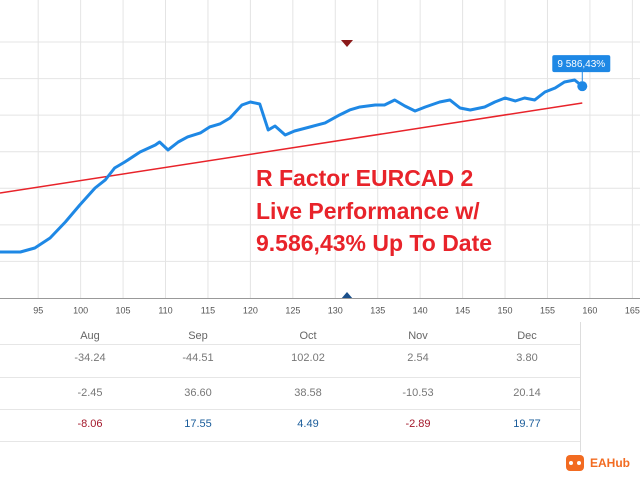  Describe the element at coordinates (89, 424) in the screenshot. I see `cell: -8.06` at that location.